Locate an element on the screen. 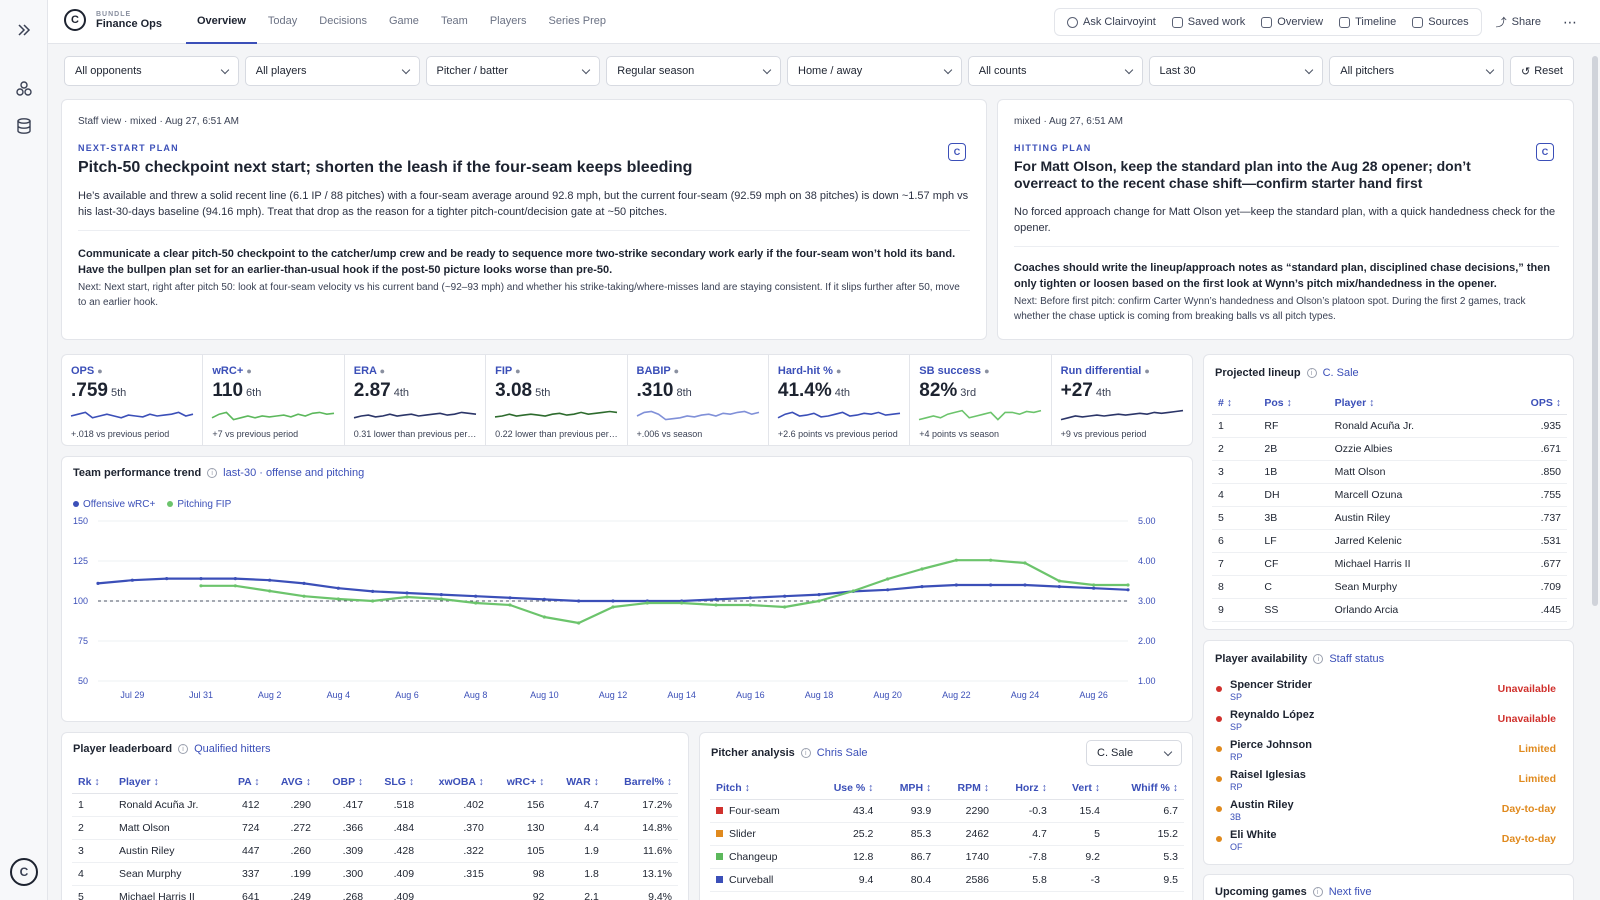  network-icon is located at coordinates (24, 89).